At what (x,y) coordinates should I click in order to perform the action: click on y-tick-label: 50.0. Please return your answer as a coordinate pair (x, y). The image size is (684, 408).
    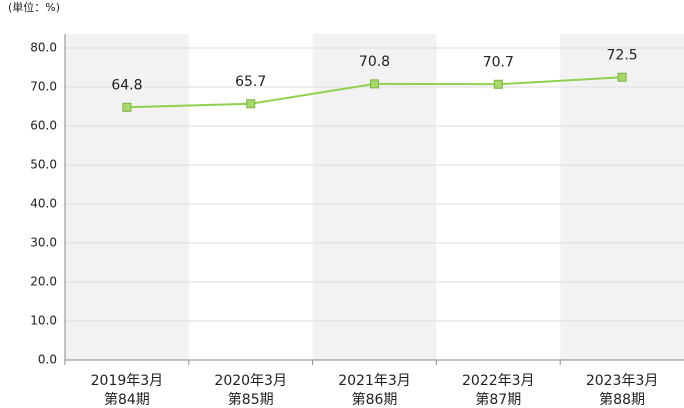
    Looking at the image, I should click on (43, 165).